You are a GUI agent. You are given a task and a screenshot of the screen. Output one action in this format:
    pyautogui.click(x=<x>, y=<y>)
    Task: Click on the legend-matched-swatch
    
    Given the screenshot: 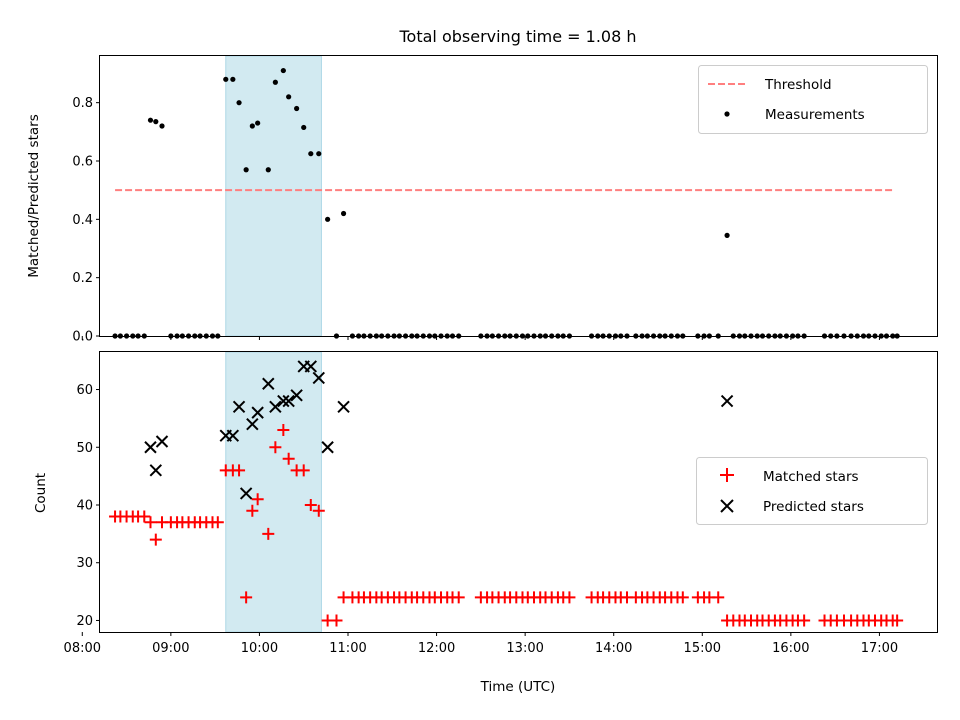 What is the action you would take?
    pyautogui.click(x=727, y=475)
    